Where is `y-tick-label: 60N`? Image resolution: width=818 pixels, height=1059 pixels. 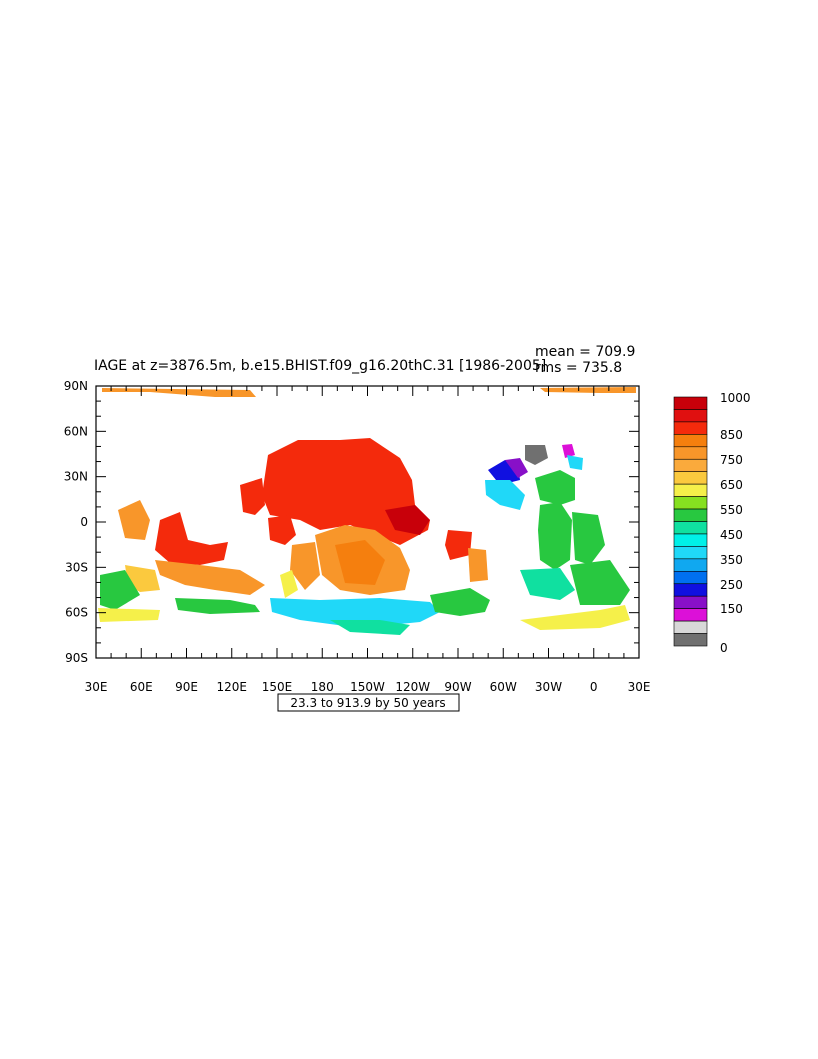 y-tick-label: 60N is located at coordinates (76, 431).